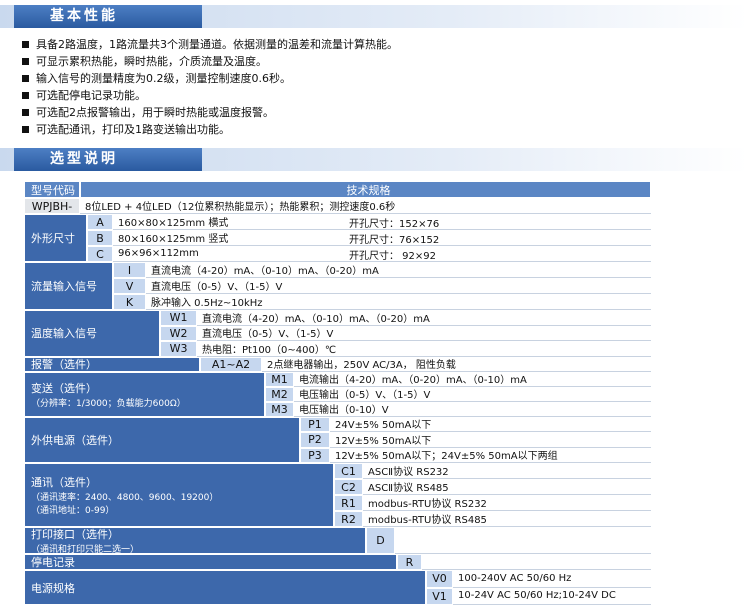 The image size is (748, 607). I want to click on section-title: 选型说明, so click(108, 159).